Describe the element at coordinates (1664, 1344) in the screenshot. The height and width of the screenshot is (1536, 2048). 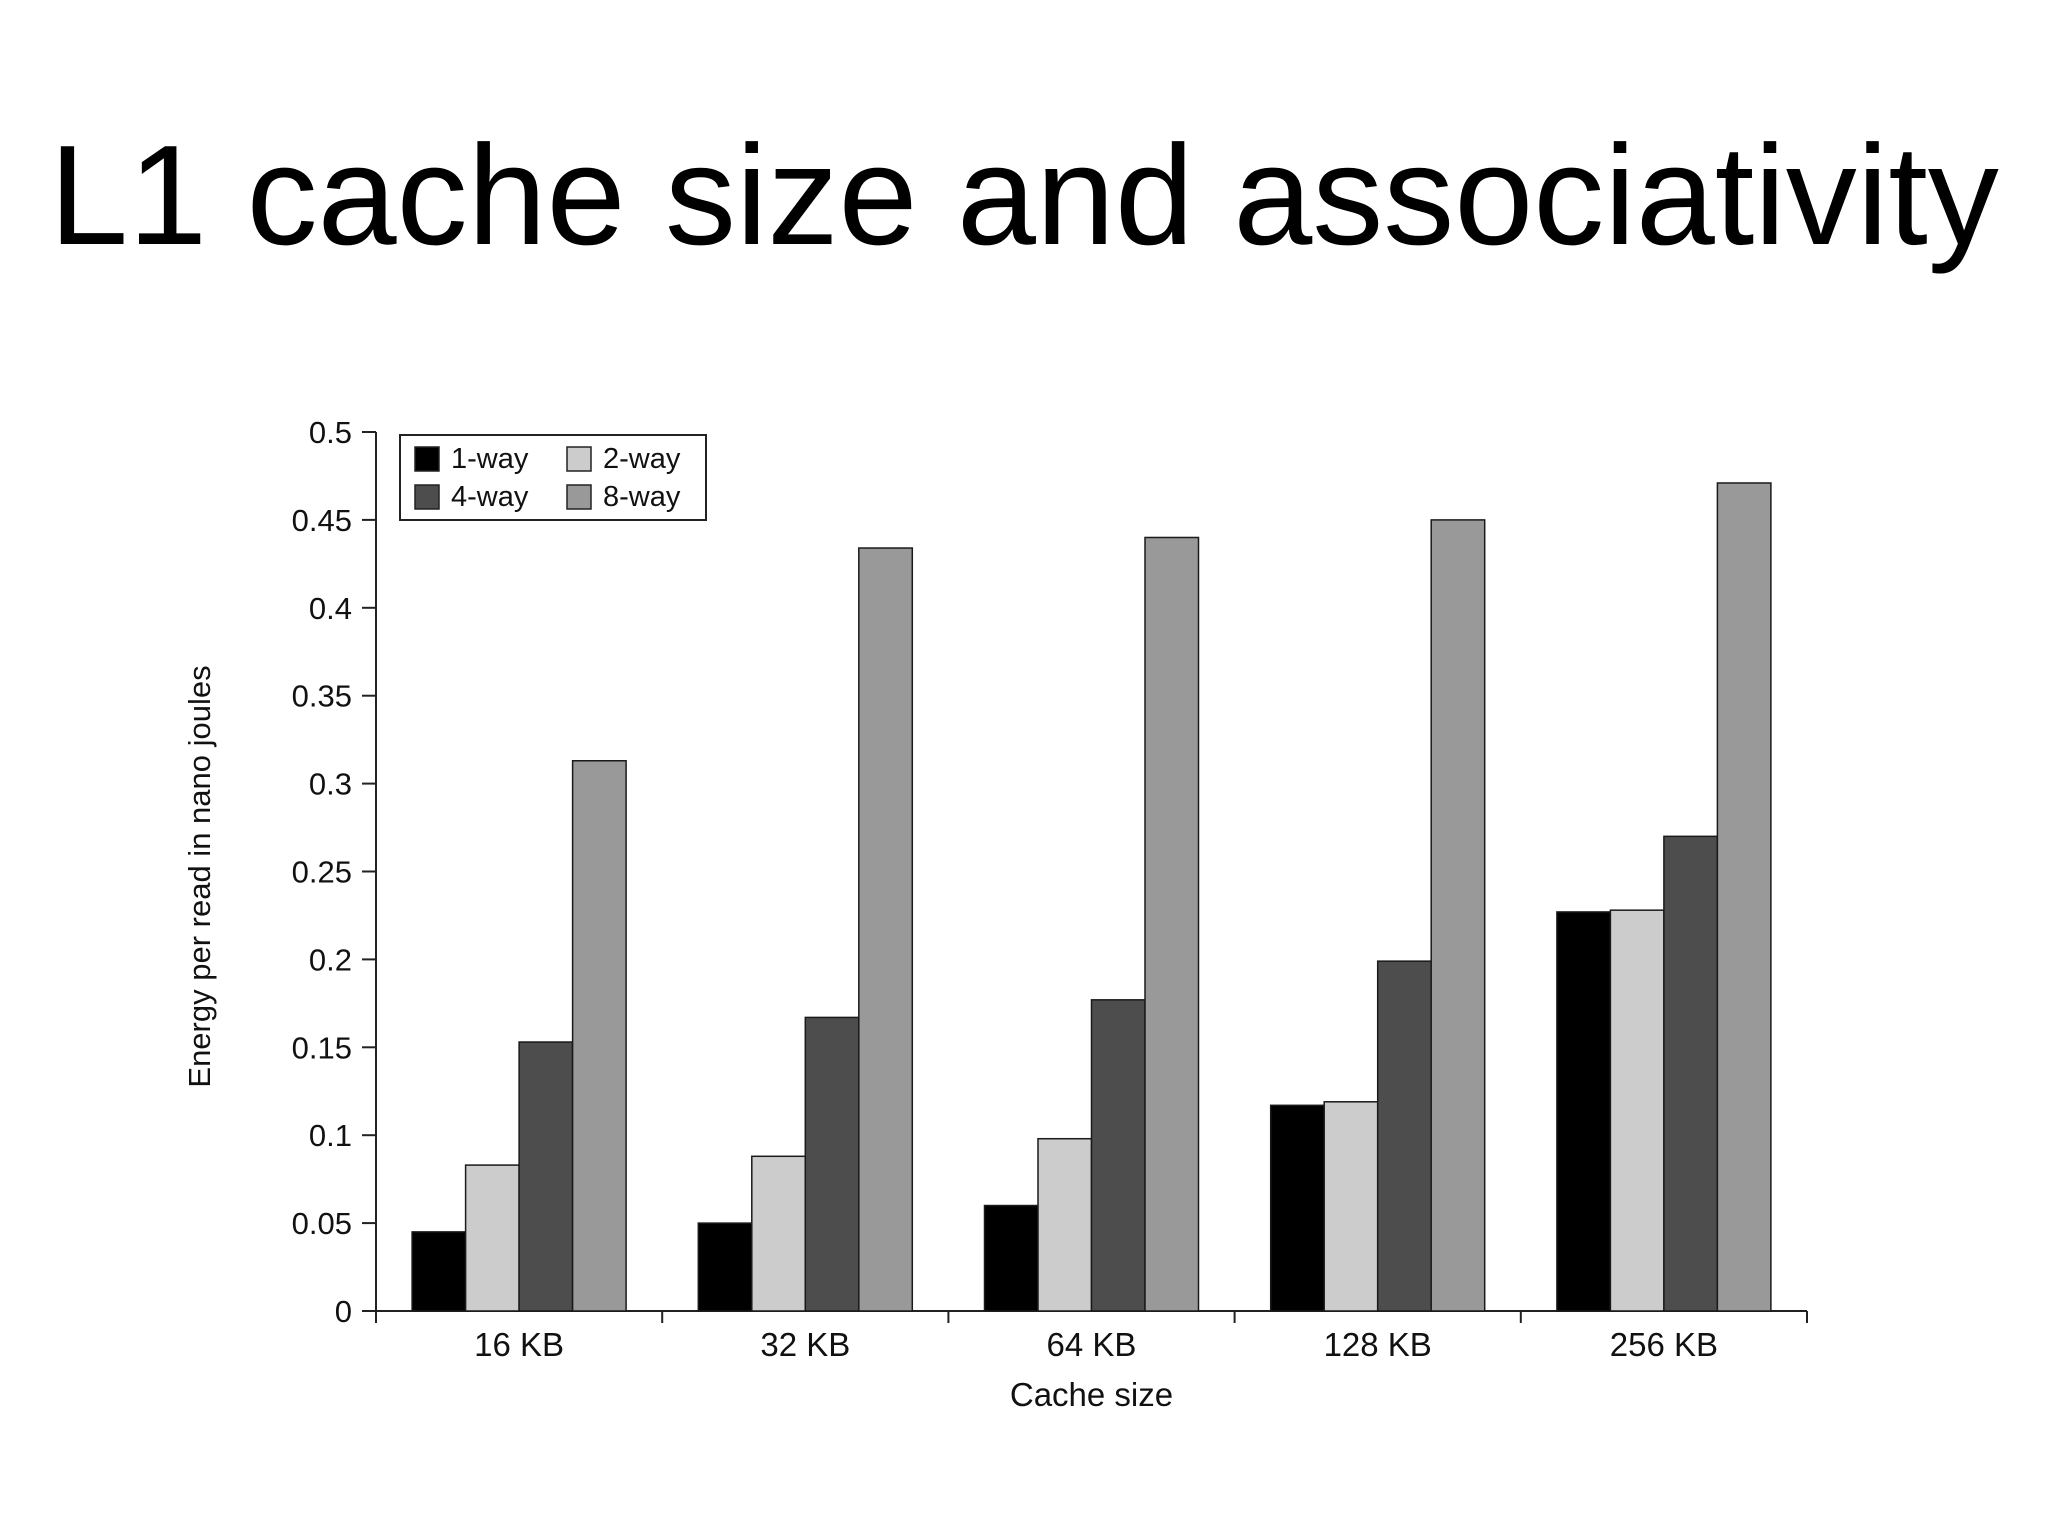
I see `x-tick-label: 256 KB` at that location.